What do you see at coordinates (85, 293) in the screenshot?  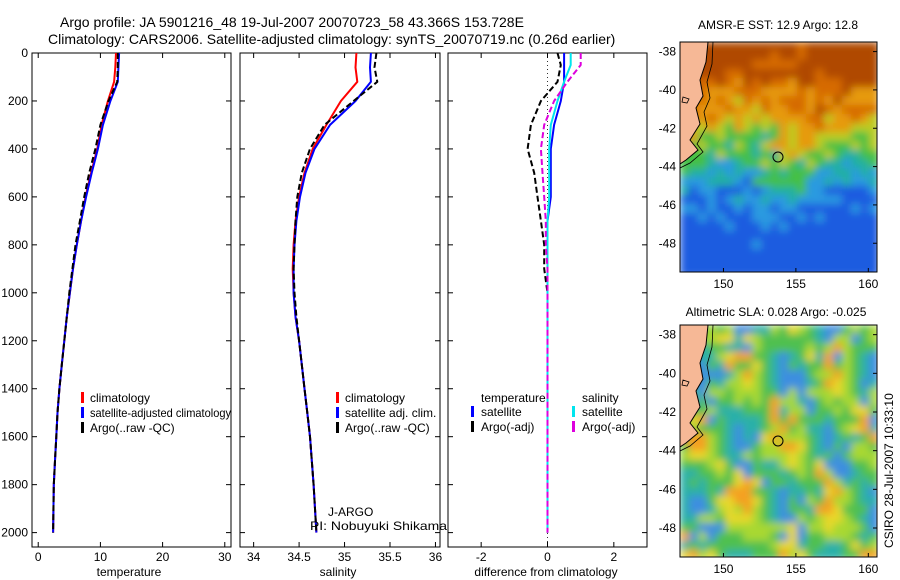 I see `temperature-series-argo-raw-qc-` at bounding box center [85, 293].